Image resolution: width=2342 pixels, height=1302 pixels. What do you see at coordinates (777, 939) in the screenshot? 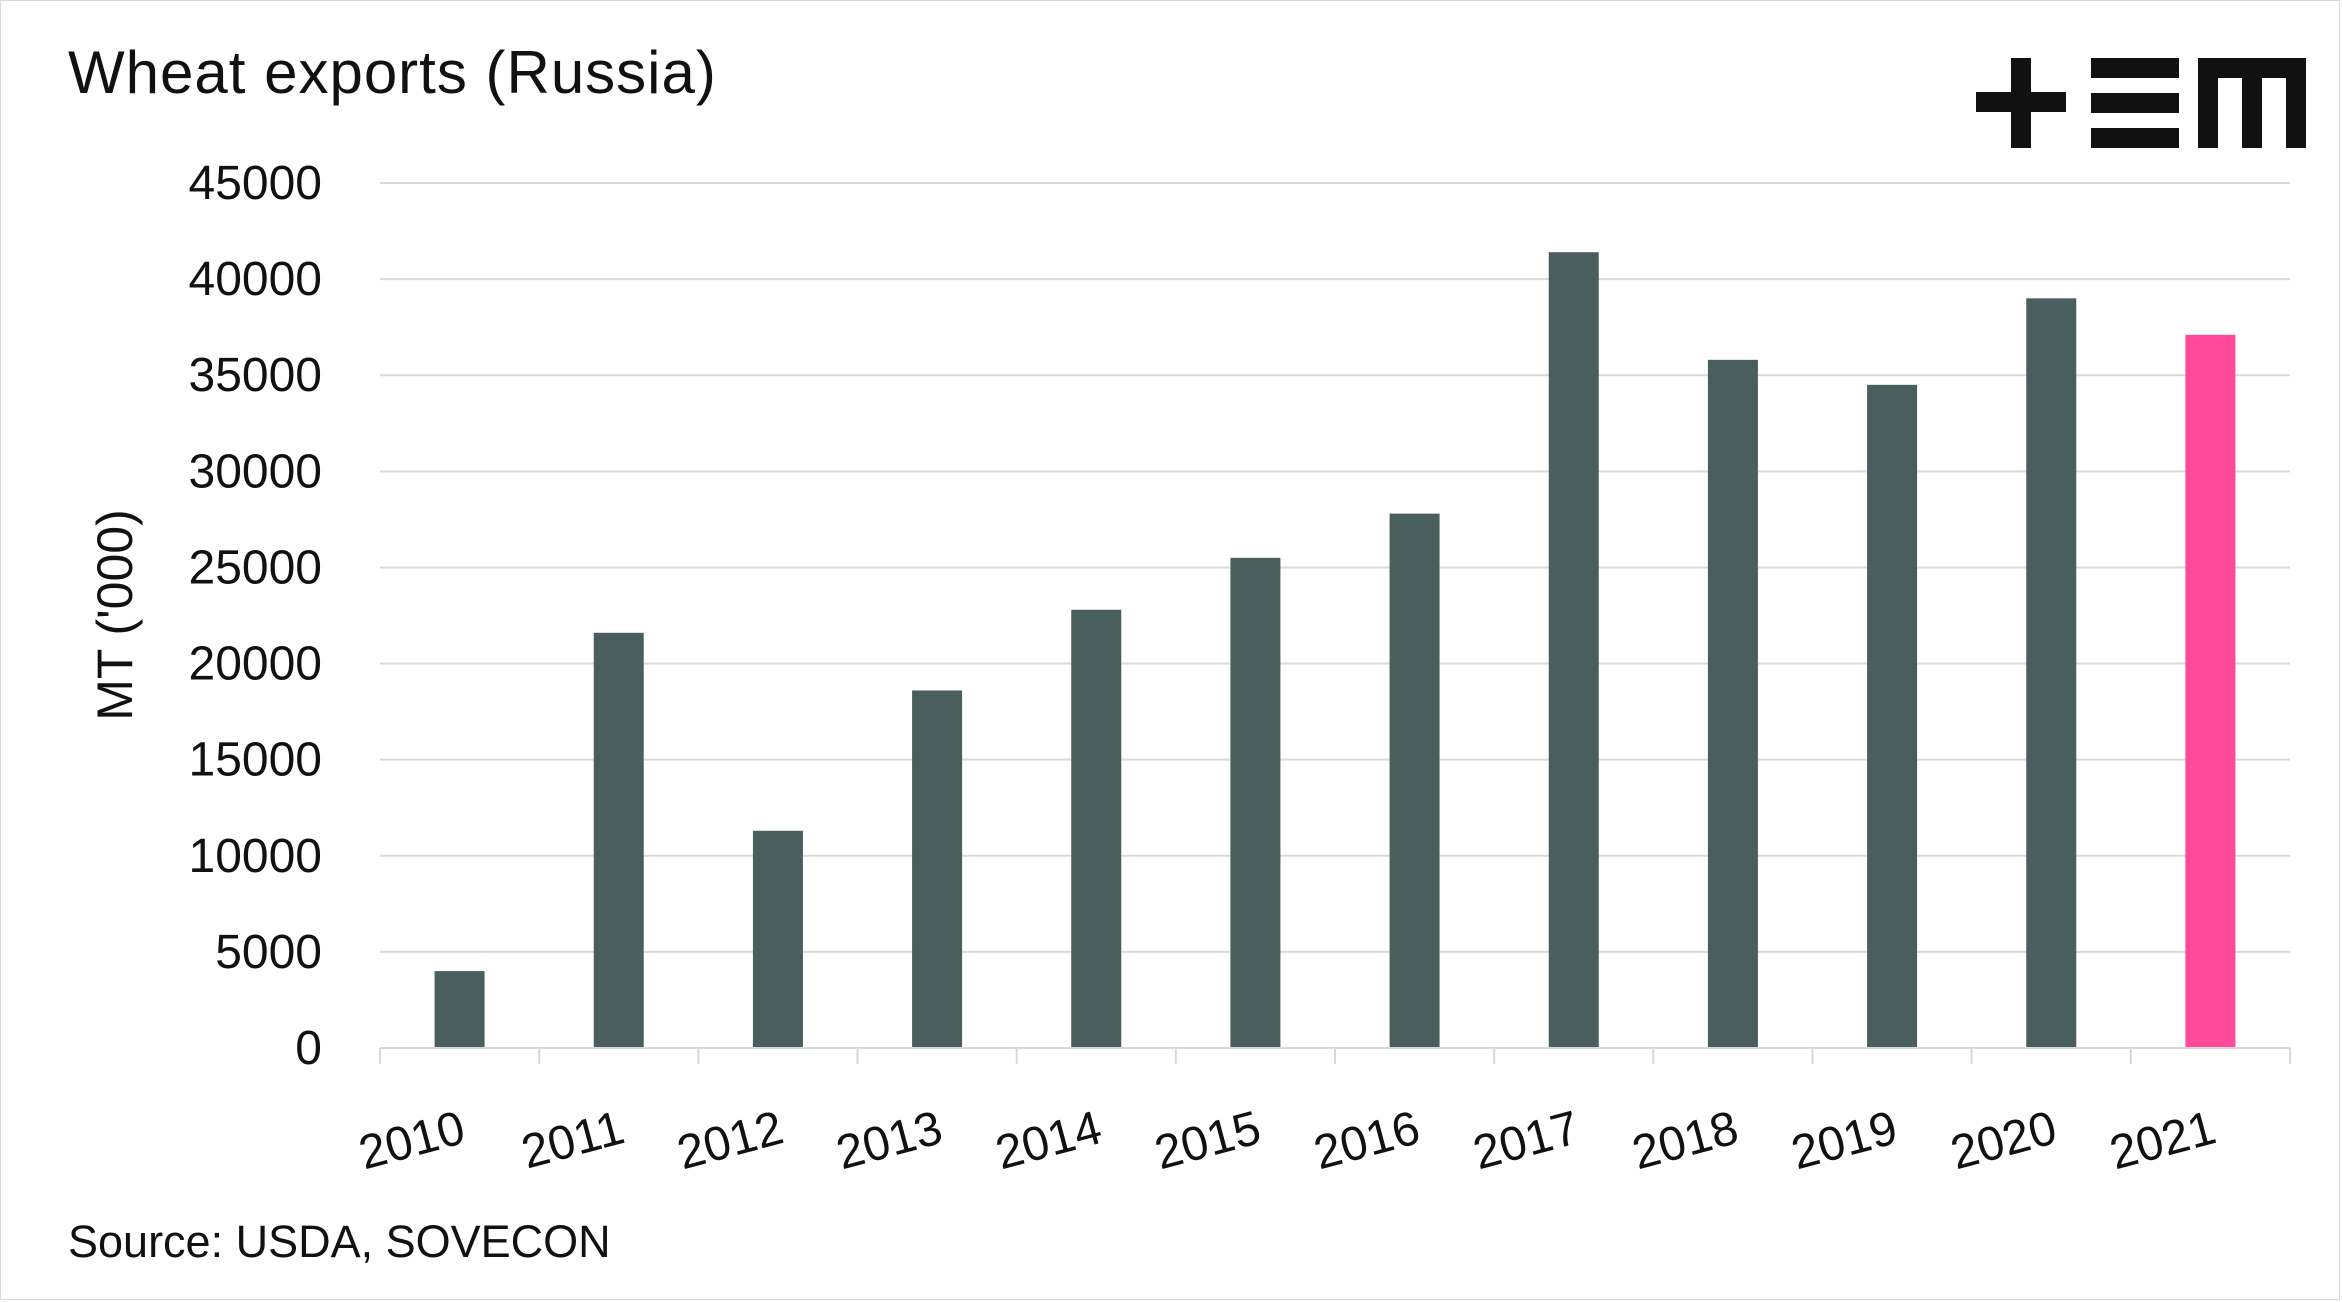
I see `bar-2012` at bounding box center [777, 939].